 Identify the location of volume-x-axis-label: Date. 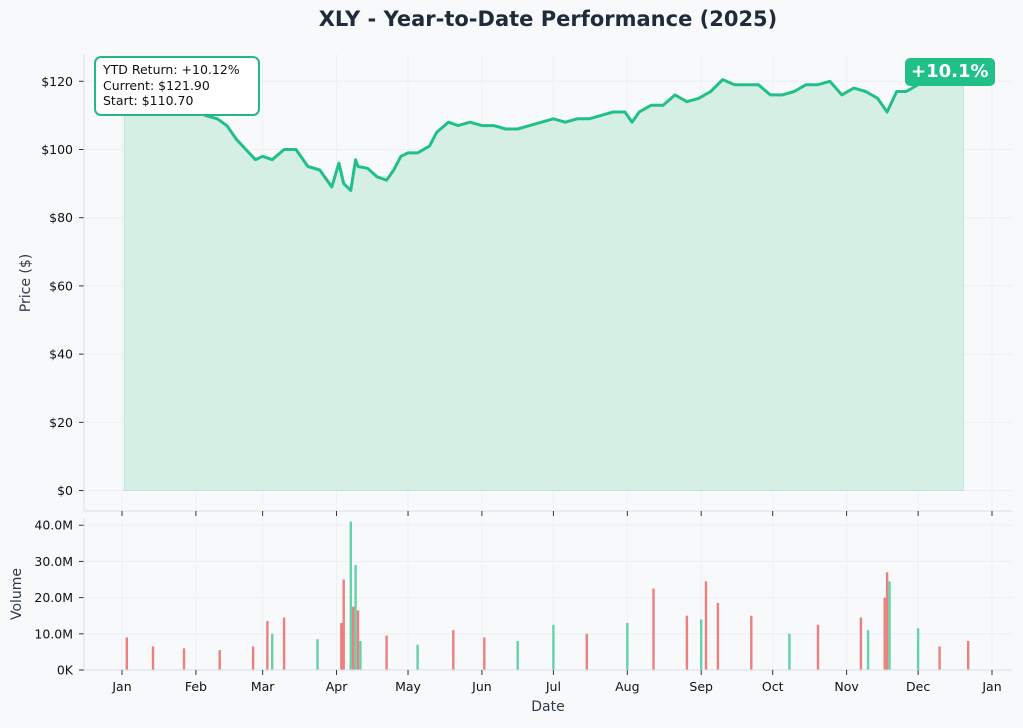
(547, 707).